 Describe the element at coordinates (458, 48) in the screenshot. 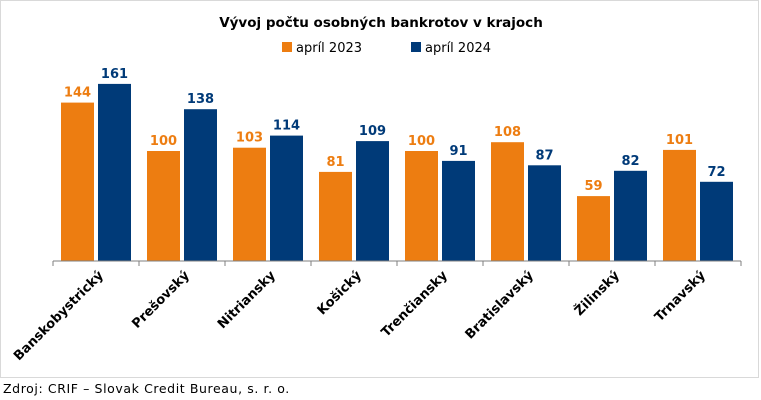

I see `legend-label-2: apríl 2024` at that location.